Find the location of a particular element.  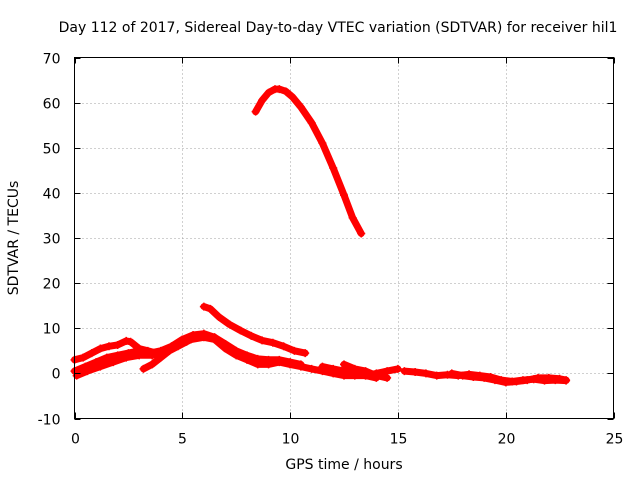

y-tick-label: 20 is located at coordinates (52, 285).